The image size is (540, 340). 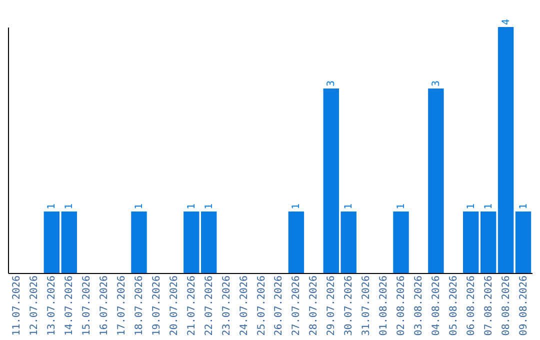 I want to click on x-tick-label: 14.07.2026, so click(x=70, y=306).